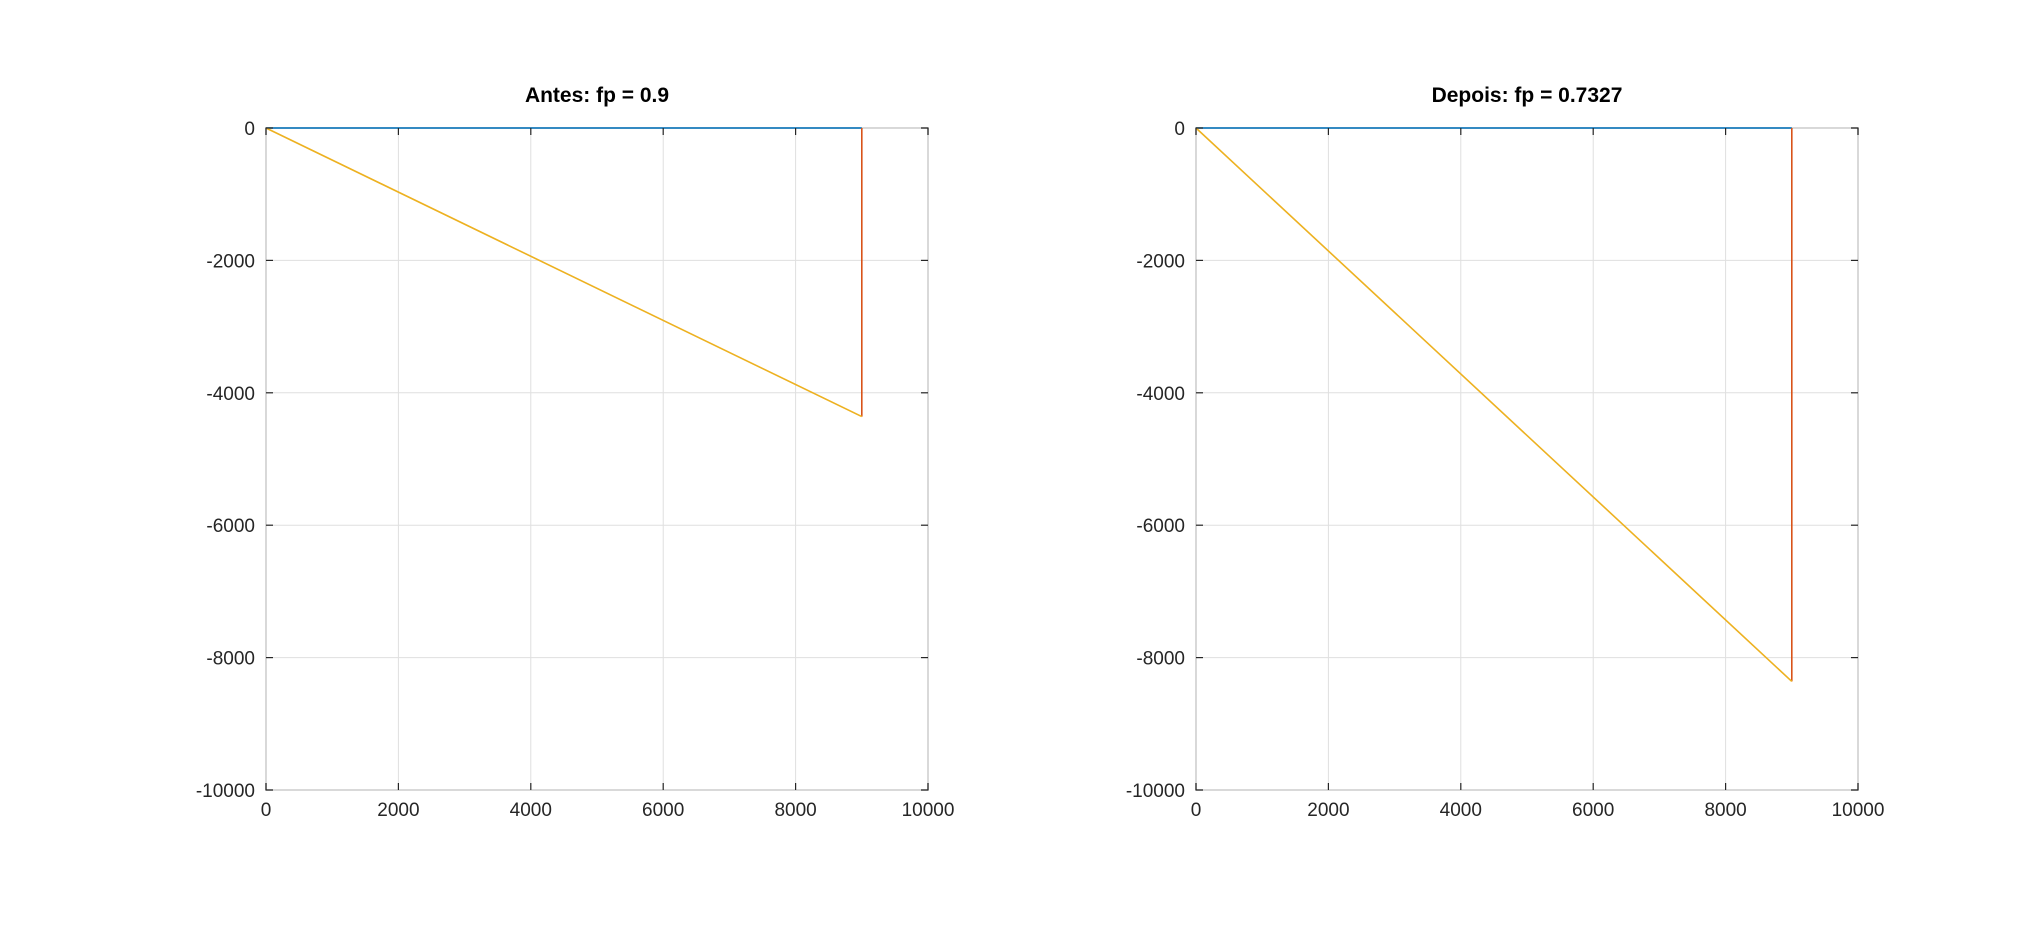 The image size is (2034, 944). What do you see at coordinates (230, 659) in the screenshot?
I see `y-tick-label-left: -8000` at bounding box center [230, 659].